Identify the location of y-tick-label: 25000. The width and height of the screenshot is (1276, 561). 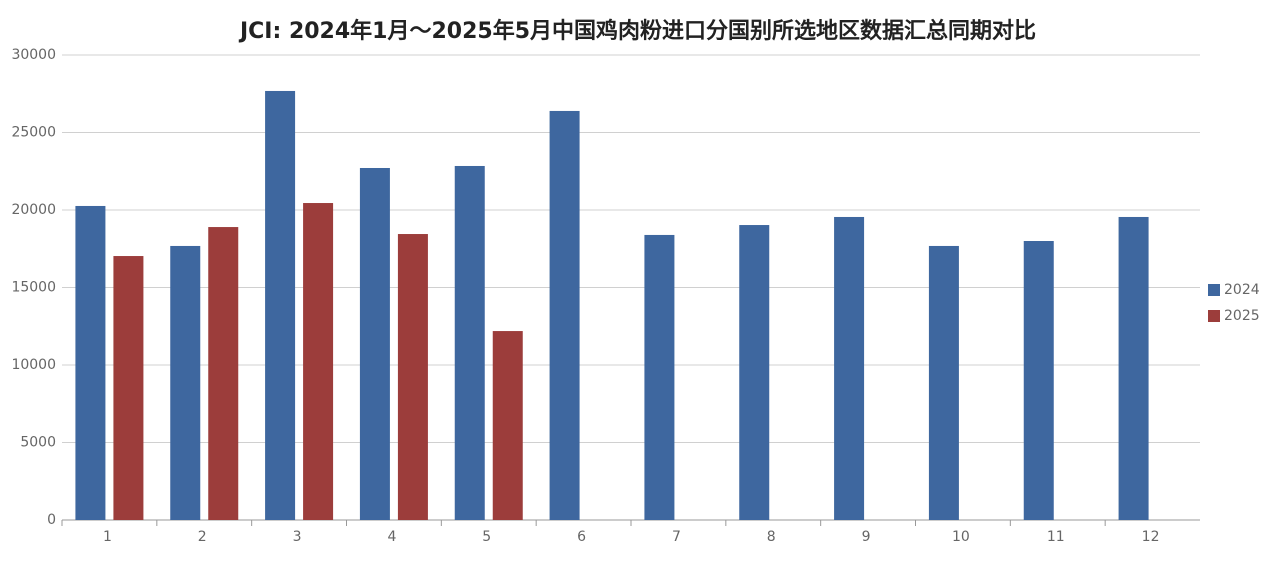
(33, 133).